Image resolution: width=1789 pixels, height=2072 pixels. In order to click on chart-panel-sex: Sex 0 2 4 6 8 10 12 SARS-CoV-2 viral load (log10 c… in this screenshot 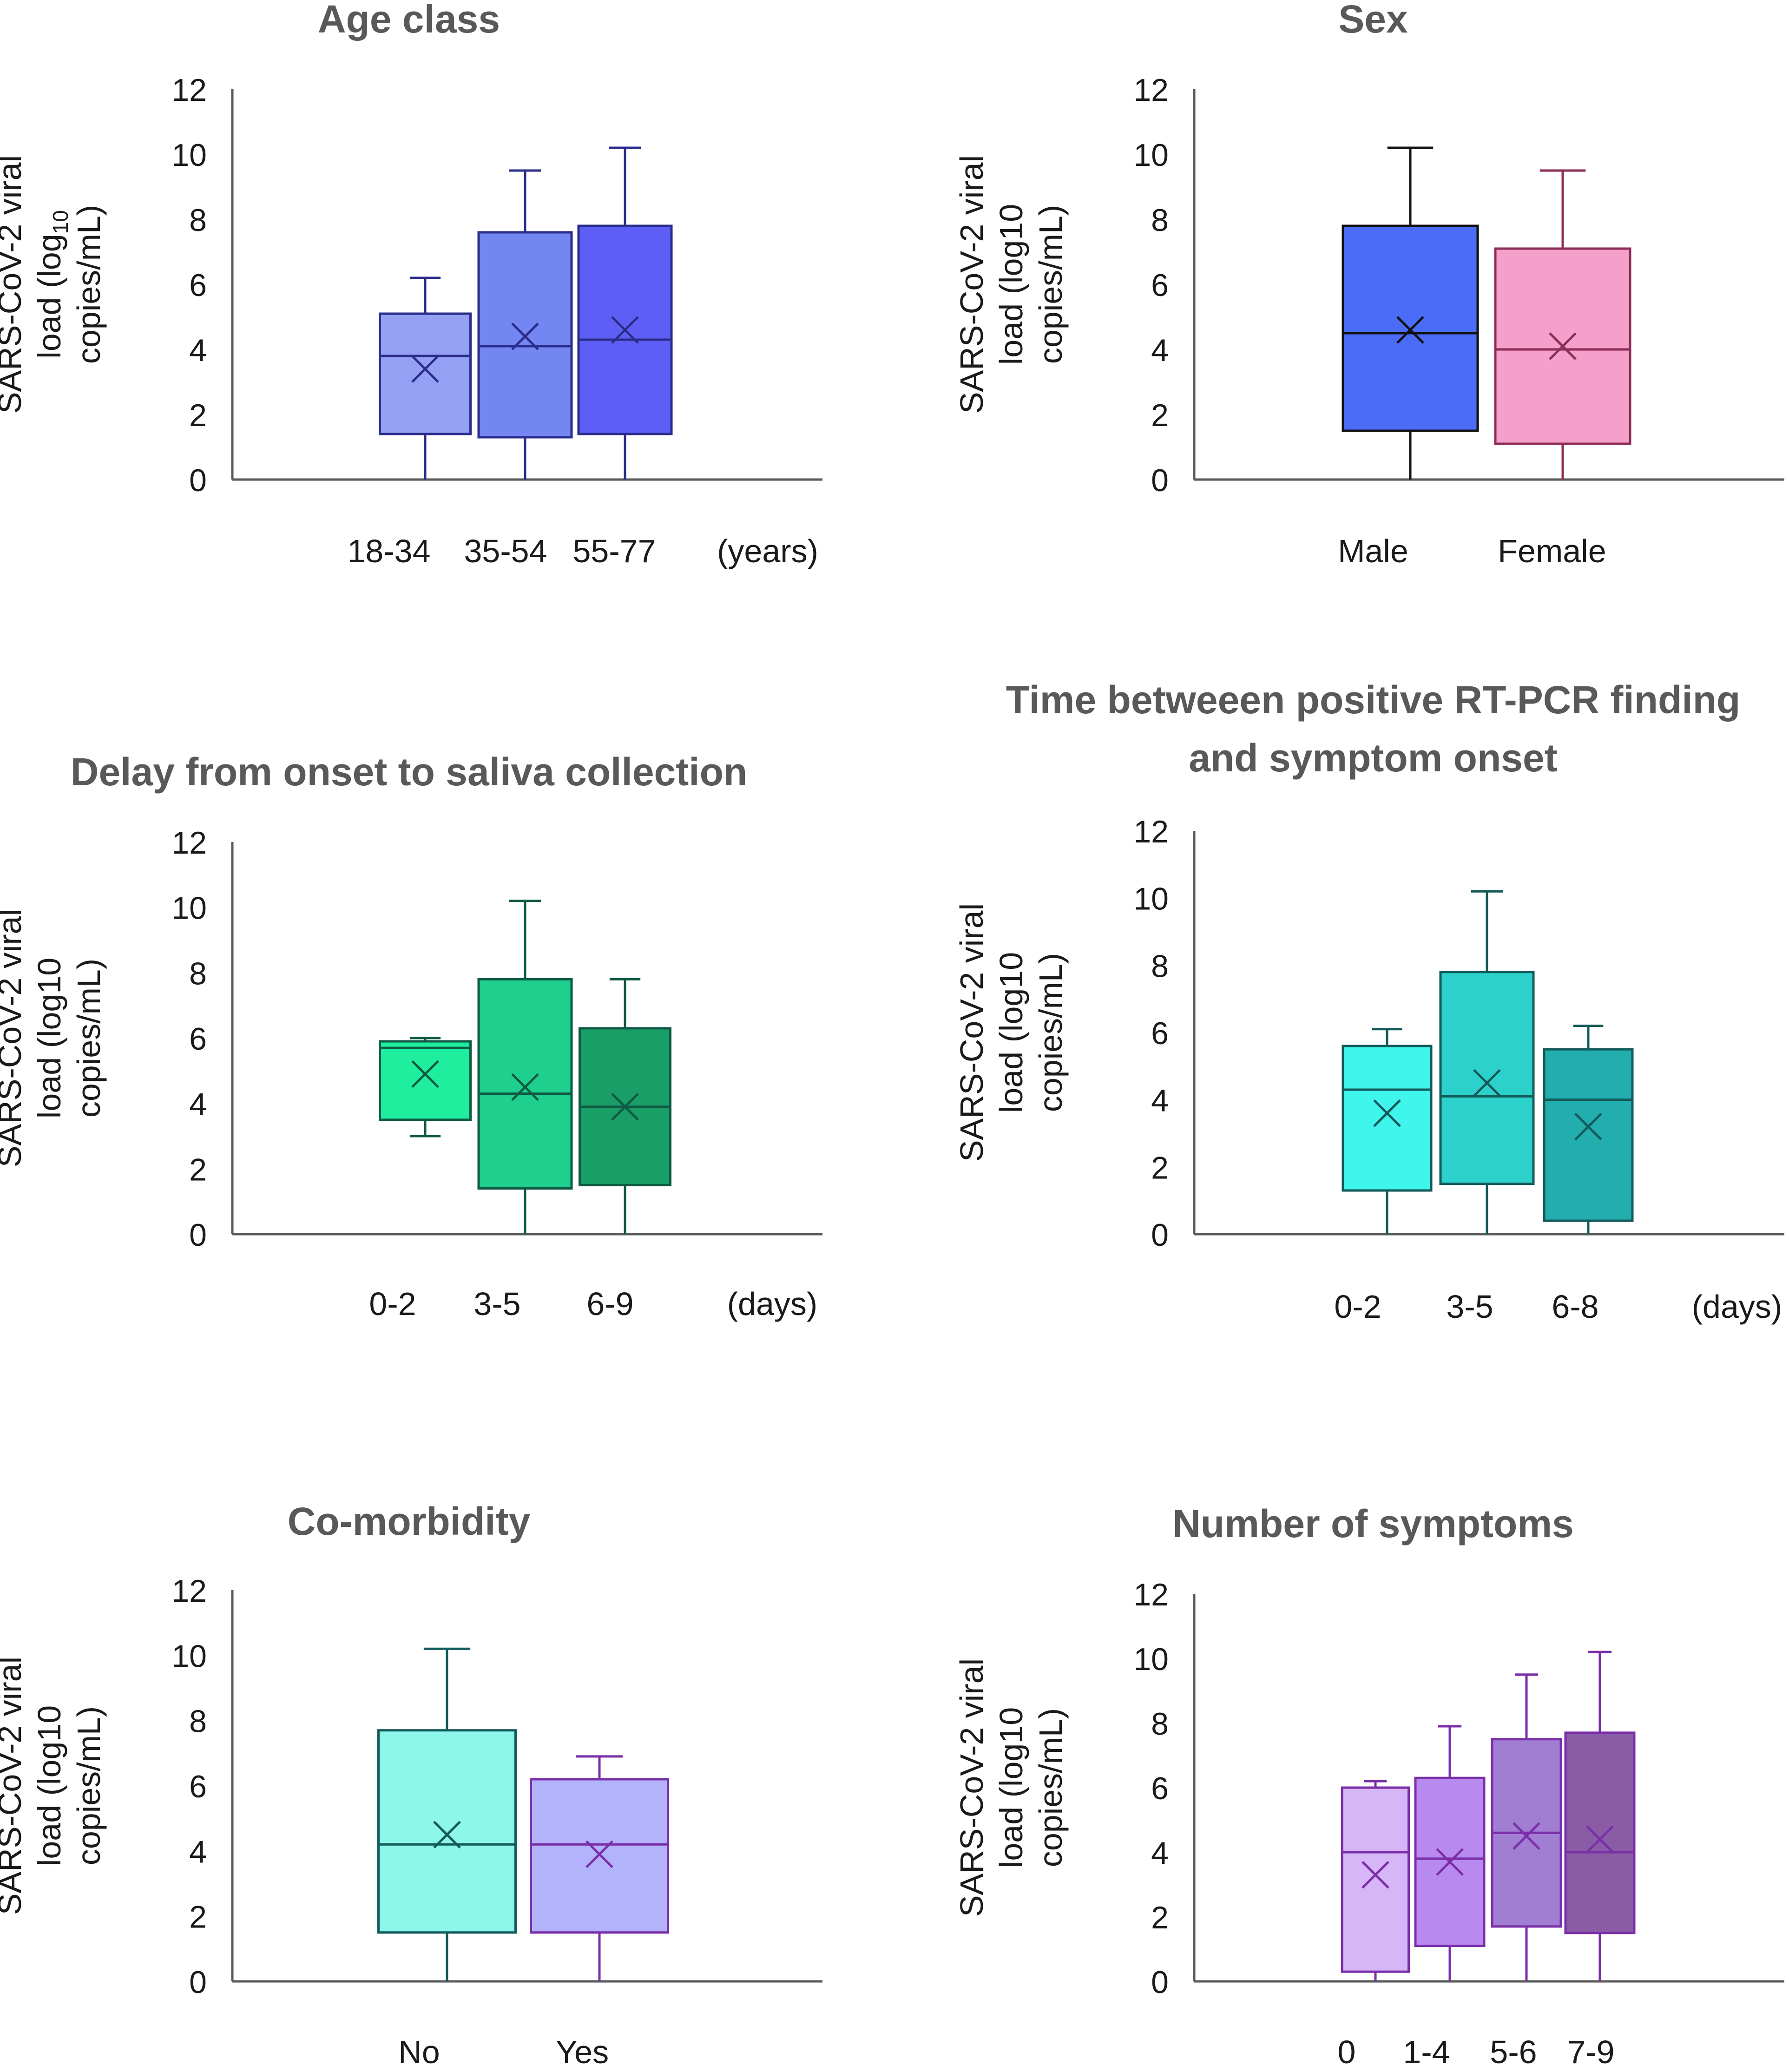, I will do `click(1369, 285)`.